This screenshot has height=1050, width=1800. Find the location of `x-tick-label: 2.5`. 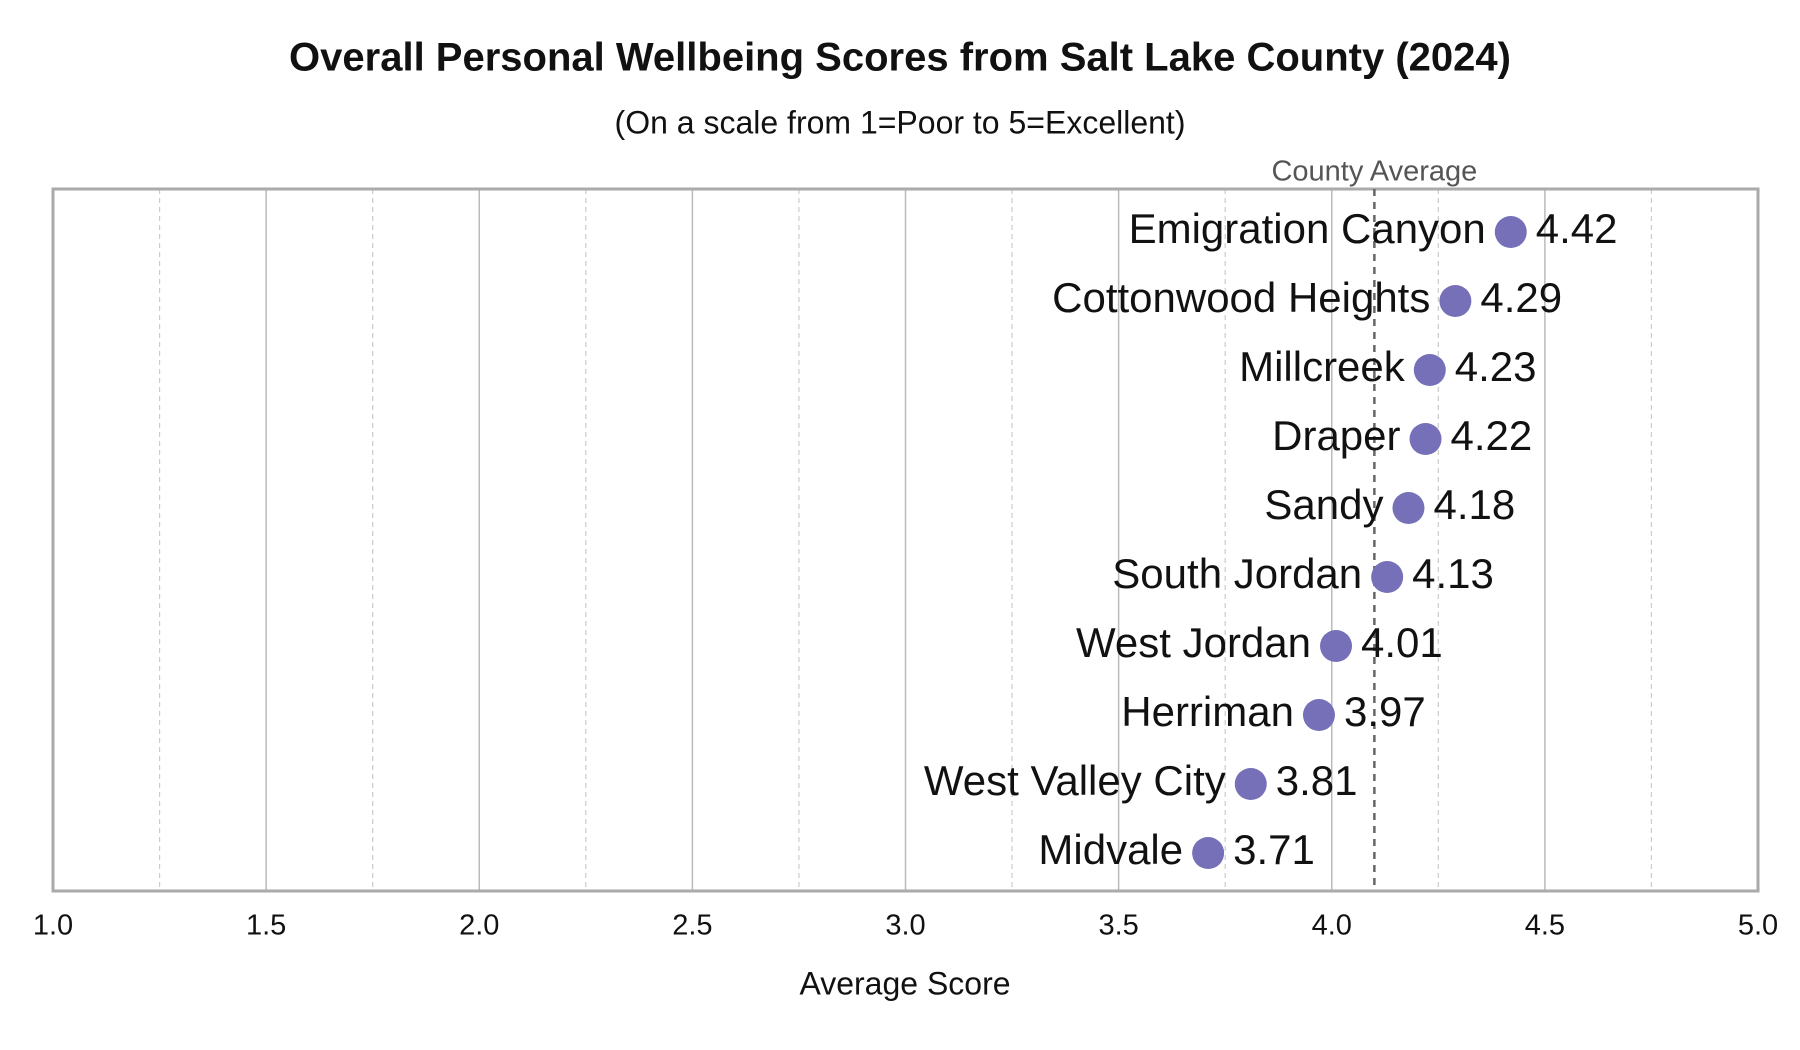

x-tick-label: 2.5 is located at coordinates (692, 926).